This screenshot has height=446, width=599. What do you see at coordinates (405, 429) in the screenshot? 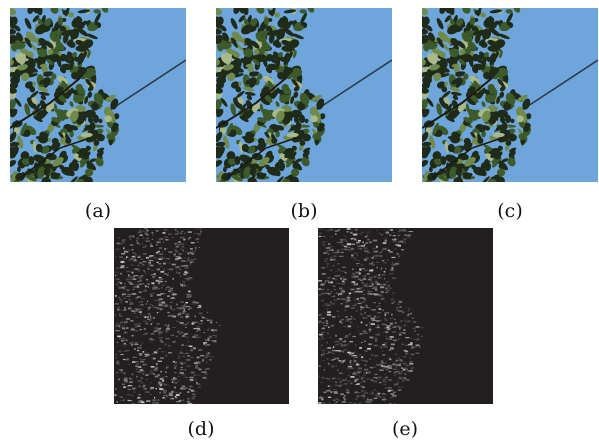
I see `caption-e: (e)` at bounding box center [405, 429].